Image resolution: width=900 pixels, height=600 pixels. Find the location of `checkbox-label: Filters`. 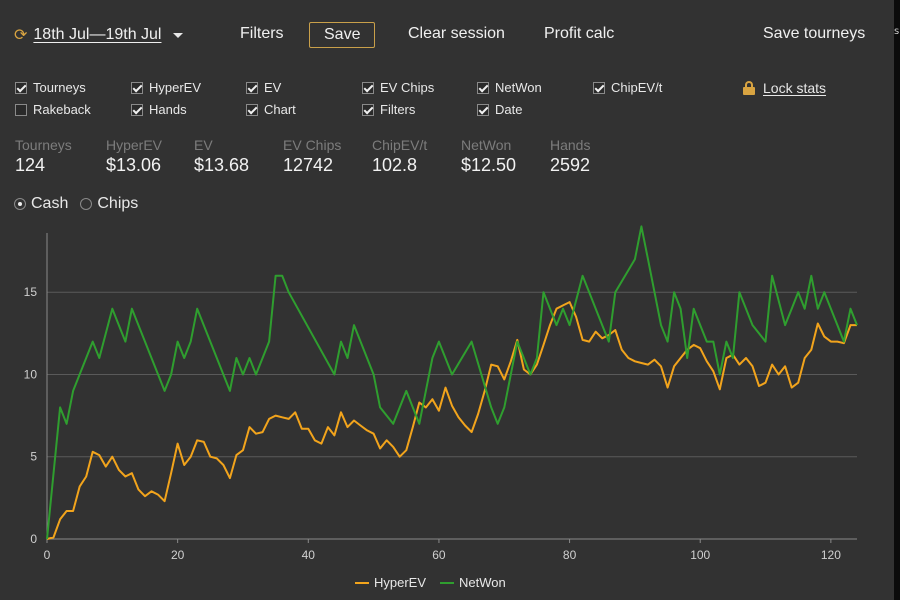

checkbox-label: Filters is located at coordinates (398, 109).